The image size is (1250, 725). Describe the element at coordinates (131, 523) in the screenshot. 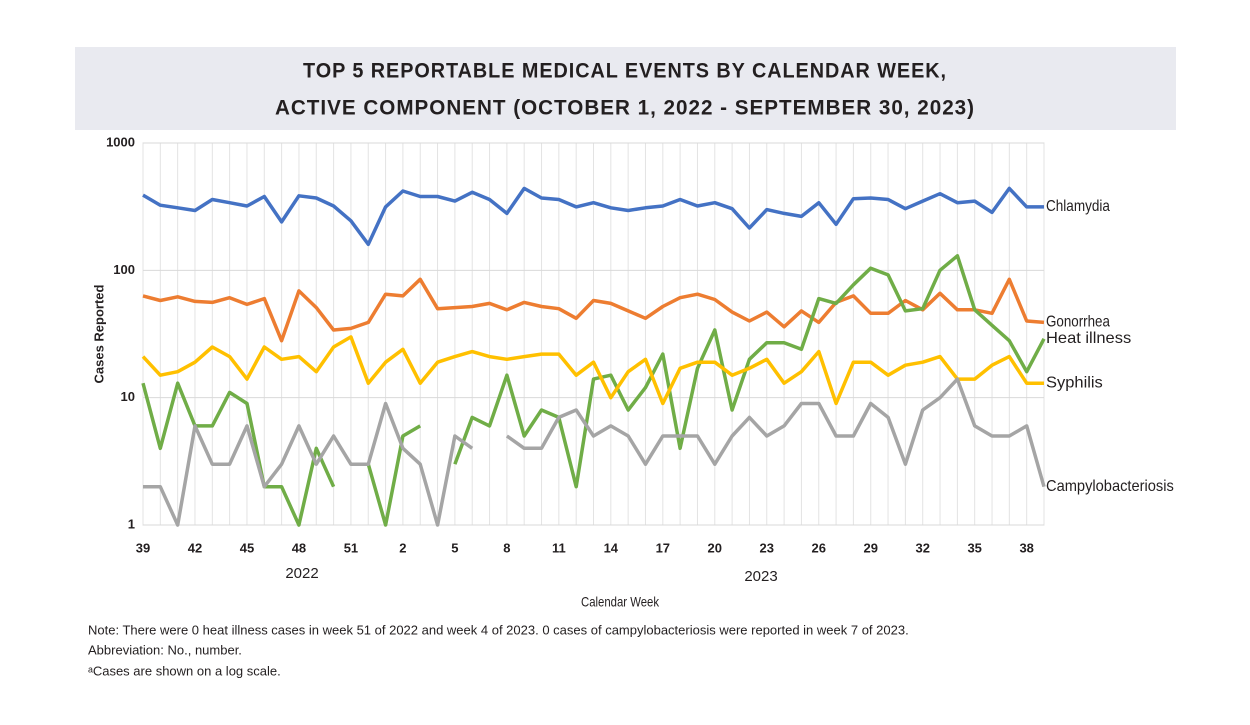

I see `y-tick-label: 1` at that location.